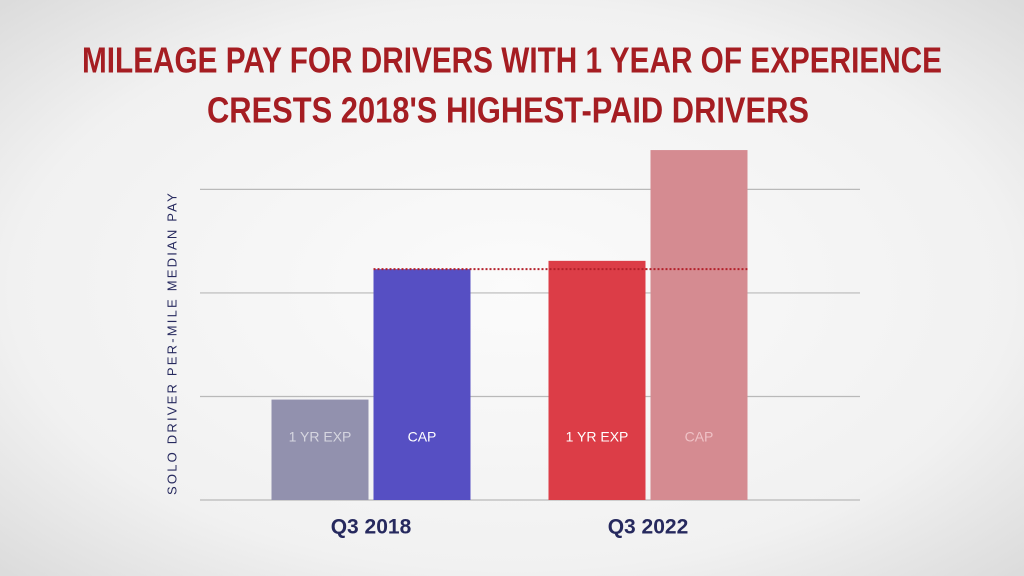 The height and width of the screenshot is (576, 1024). Describe the element at coordinates (171, 343) in the screenshot. I see `y-axis-label: SOLO DRIVER PER-MILE MEDIAN PAY` at that location.